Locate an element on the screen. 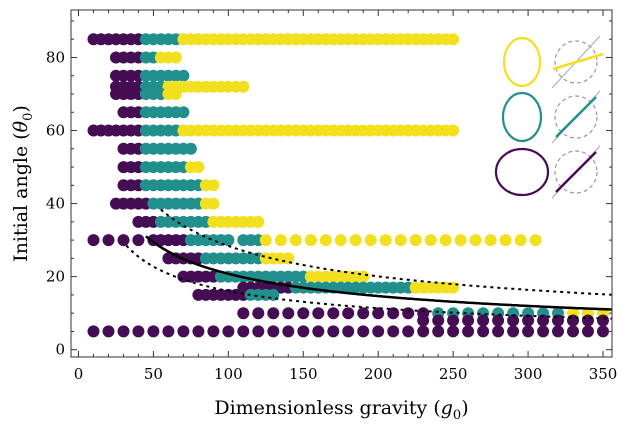 This screenshot has width=641, height=429. y-tick-label: 80 is located at coordinates (55, 57).